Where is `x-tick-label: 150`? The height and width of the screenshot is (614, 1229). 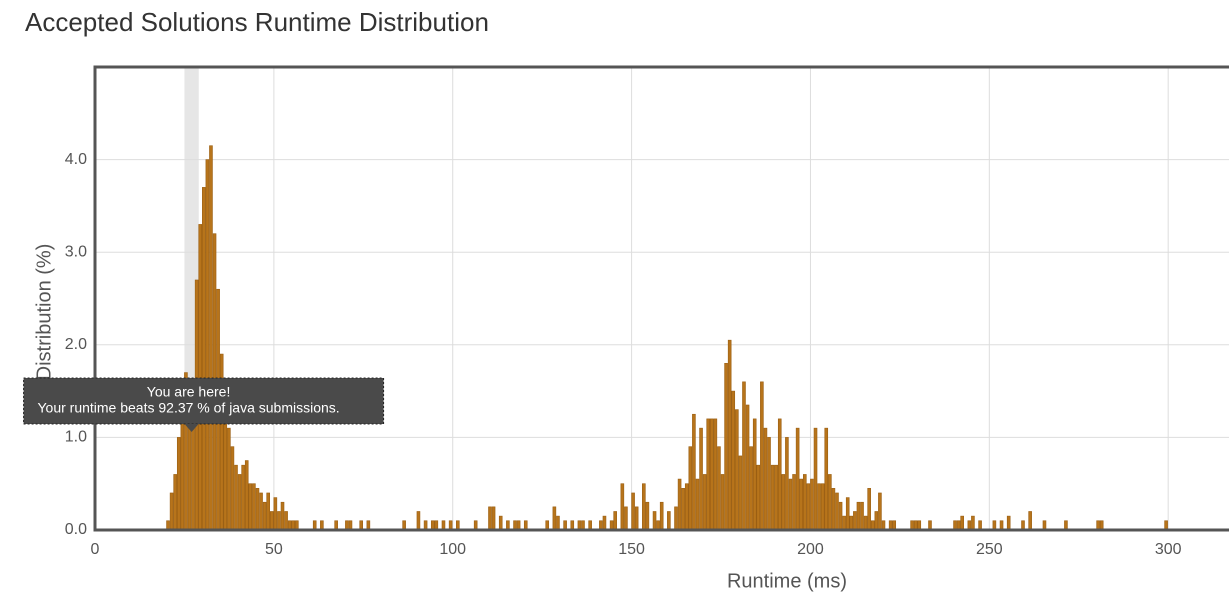 x-tick-label: 150 is located at coordinates (631, 549).